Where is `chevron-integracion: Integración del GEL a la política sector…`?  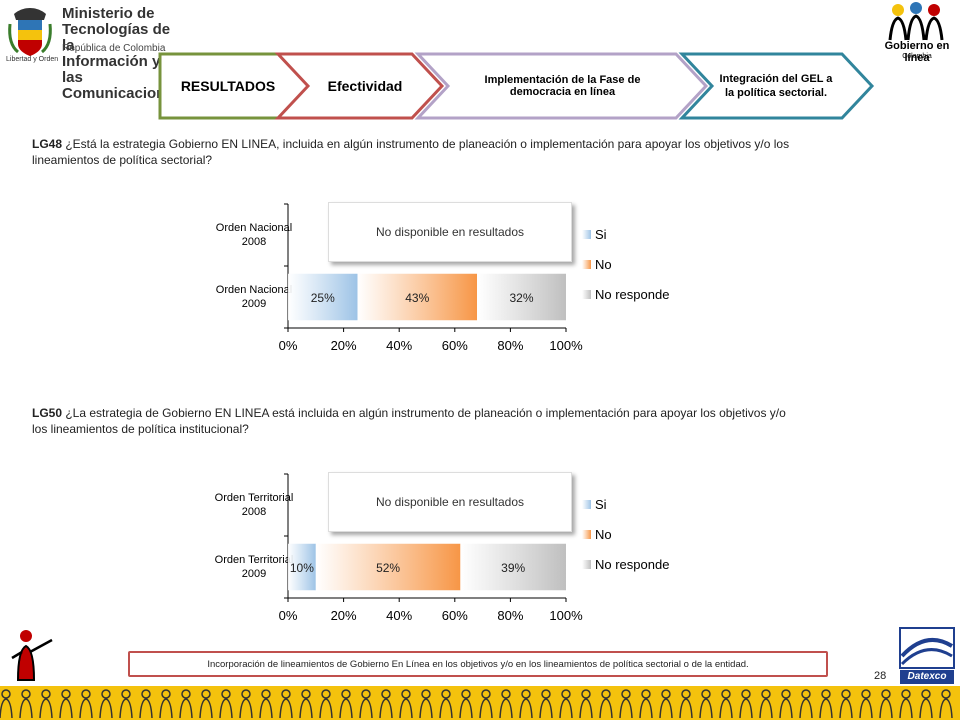 chevron-integracion: Integración del GEL a la política sector… is located at coordinates (776, 86).